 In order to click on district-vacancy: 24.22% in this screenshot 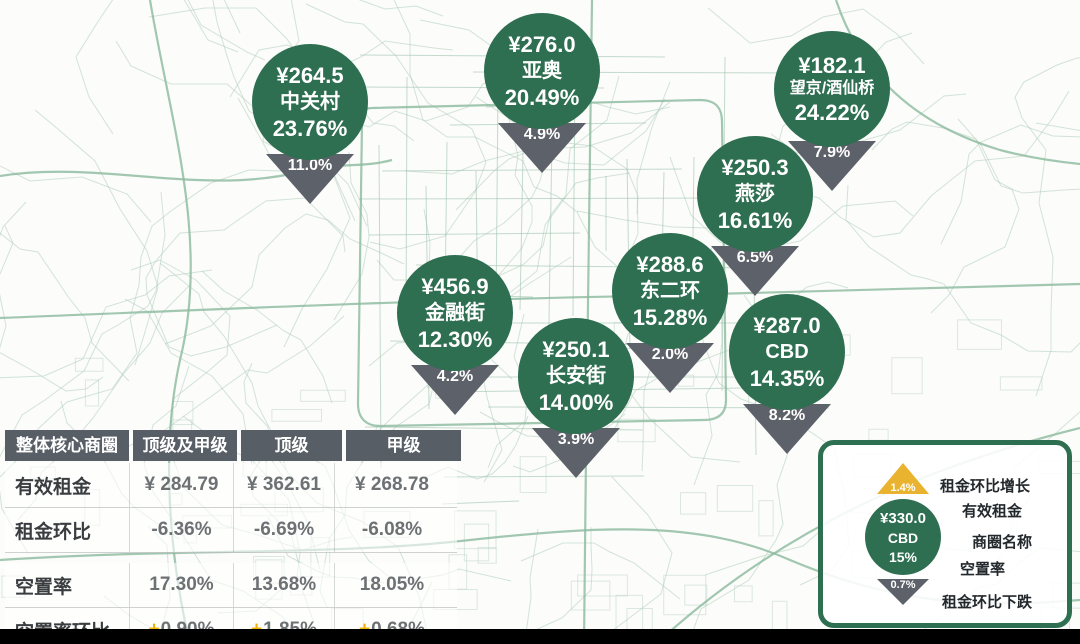, I will do `click(832, 112)`.